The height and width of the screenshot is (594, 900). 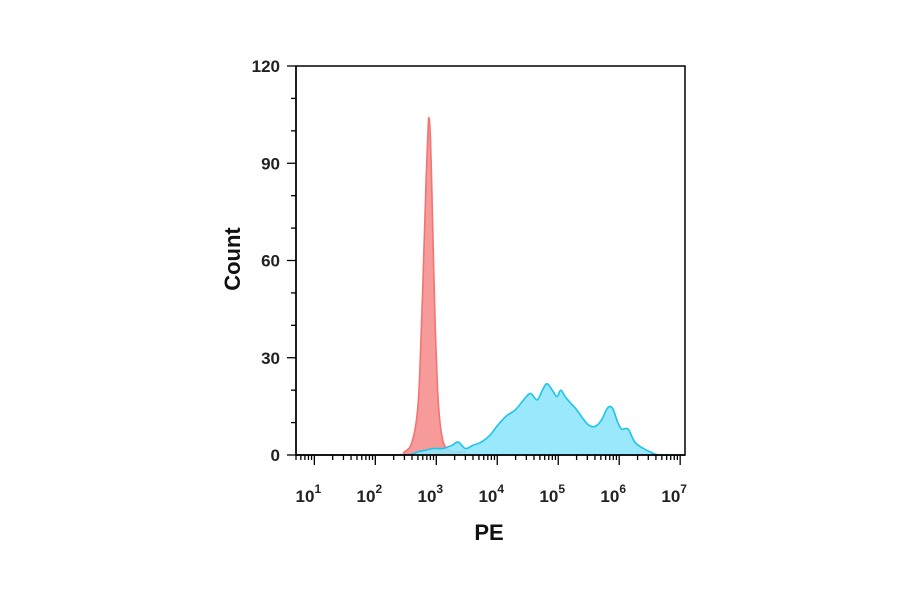 What do you see at coordinates (270, 163) in the screenshot?
I see `y-tick-label: 90` at bounding box center [270, 163].